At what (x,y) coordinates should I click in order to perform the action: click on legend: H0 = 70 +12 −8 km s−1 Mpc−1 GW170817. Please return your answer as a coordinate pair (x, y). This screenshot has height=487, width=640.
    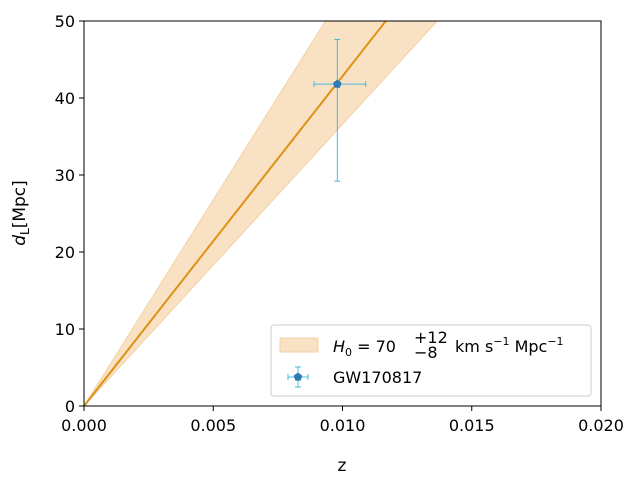
    Looking at the image, I should click on (431, 360).